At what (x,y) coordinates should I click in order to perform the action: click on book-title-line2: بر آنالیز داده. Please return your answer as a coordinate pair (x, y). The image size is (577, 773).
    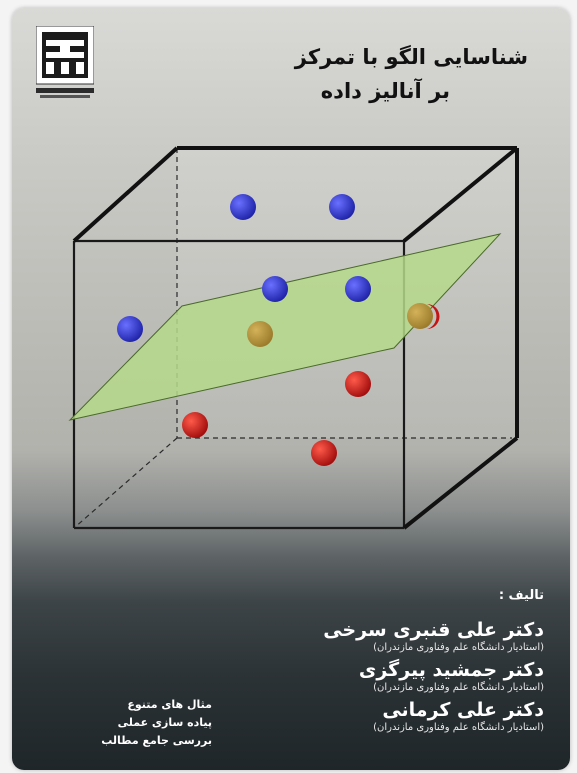
    Looking at the image, I should click on (385, 91).